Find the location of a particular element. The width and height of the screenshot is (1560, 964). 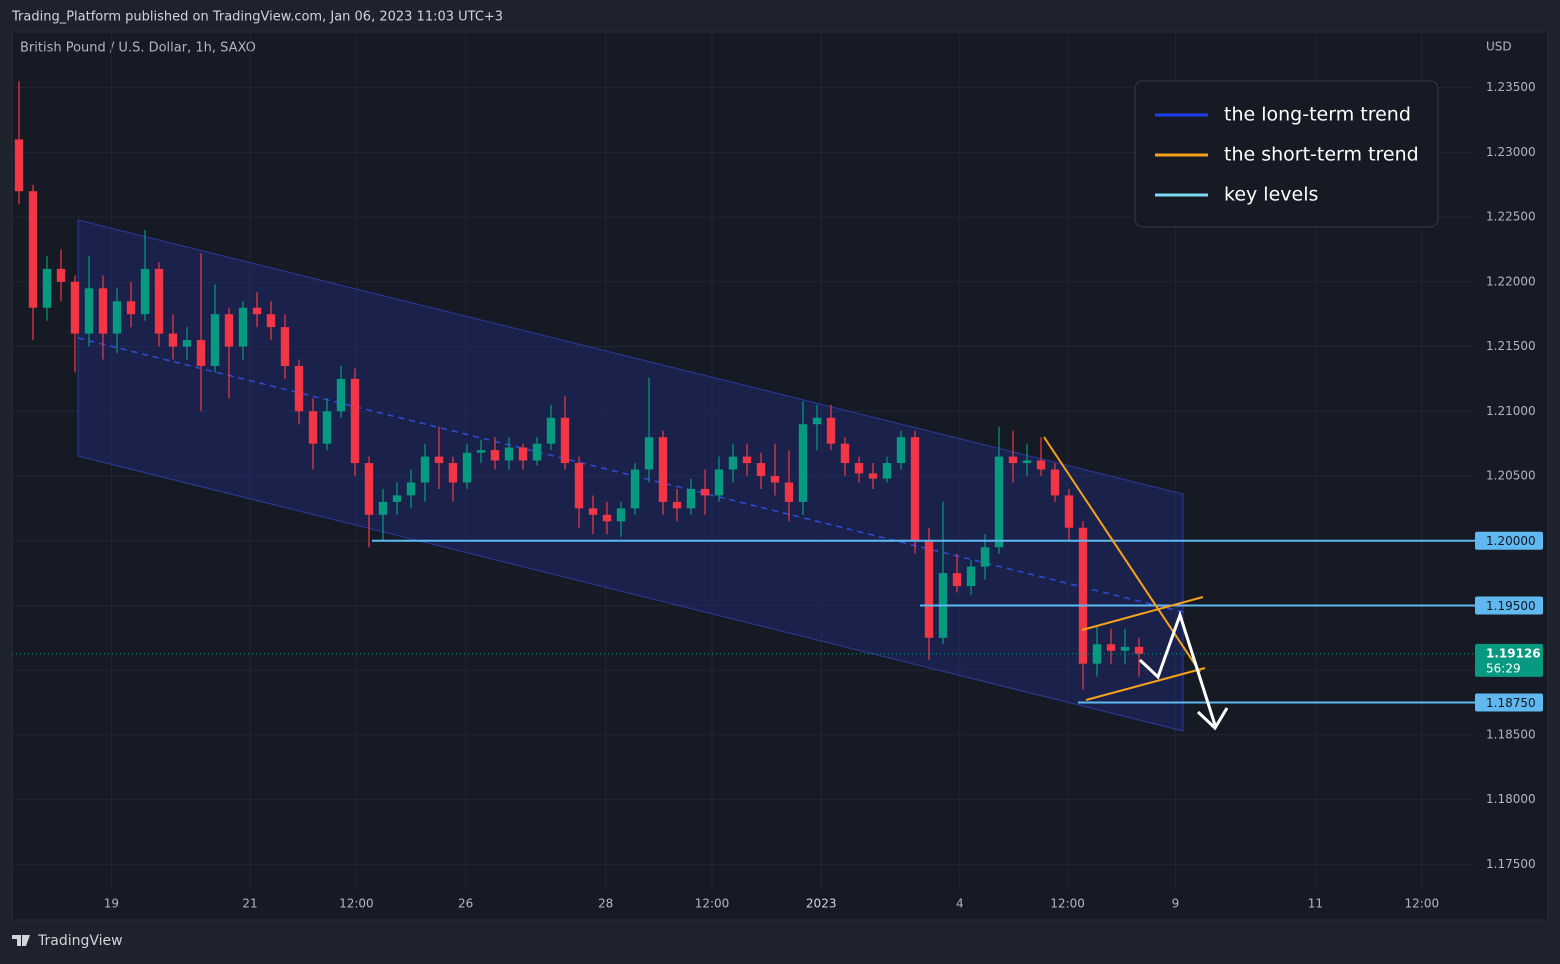

legend-box is located at coordinates (1286, 154).